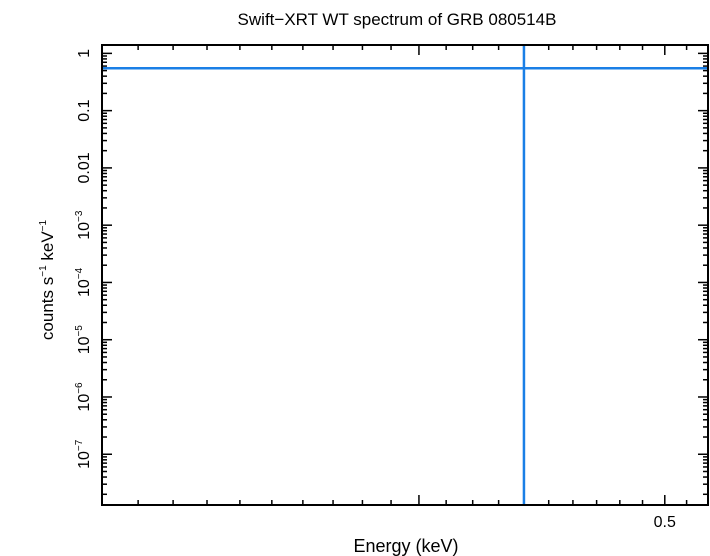  I want to click on y-tick-label-exp: −3, so click(79, 216).